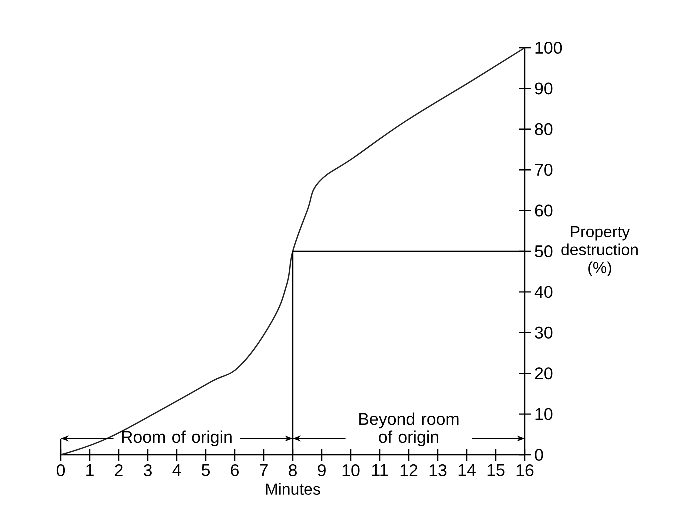  Describe the element at coordinates (544, 129) in the screenshot. I see `y-tick-label: 80` at that location.